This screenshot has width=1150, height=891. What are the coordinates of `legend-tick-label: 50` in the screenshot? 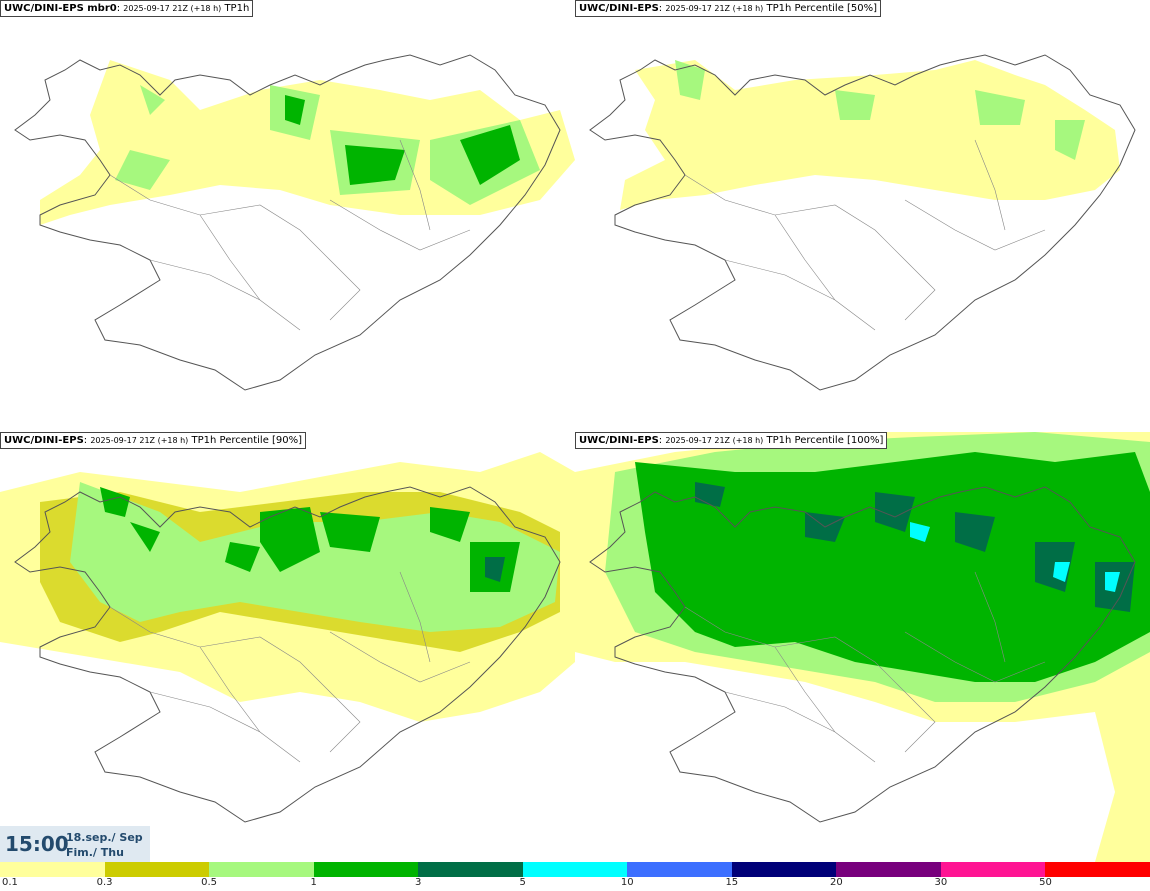 It's located at (1045, 882).